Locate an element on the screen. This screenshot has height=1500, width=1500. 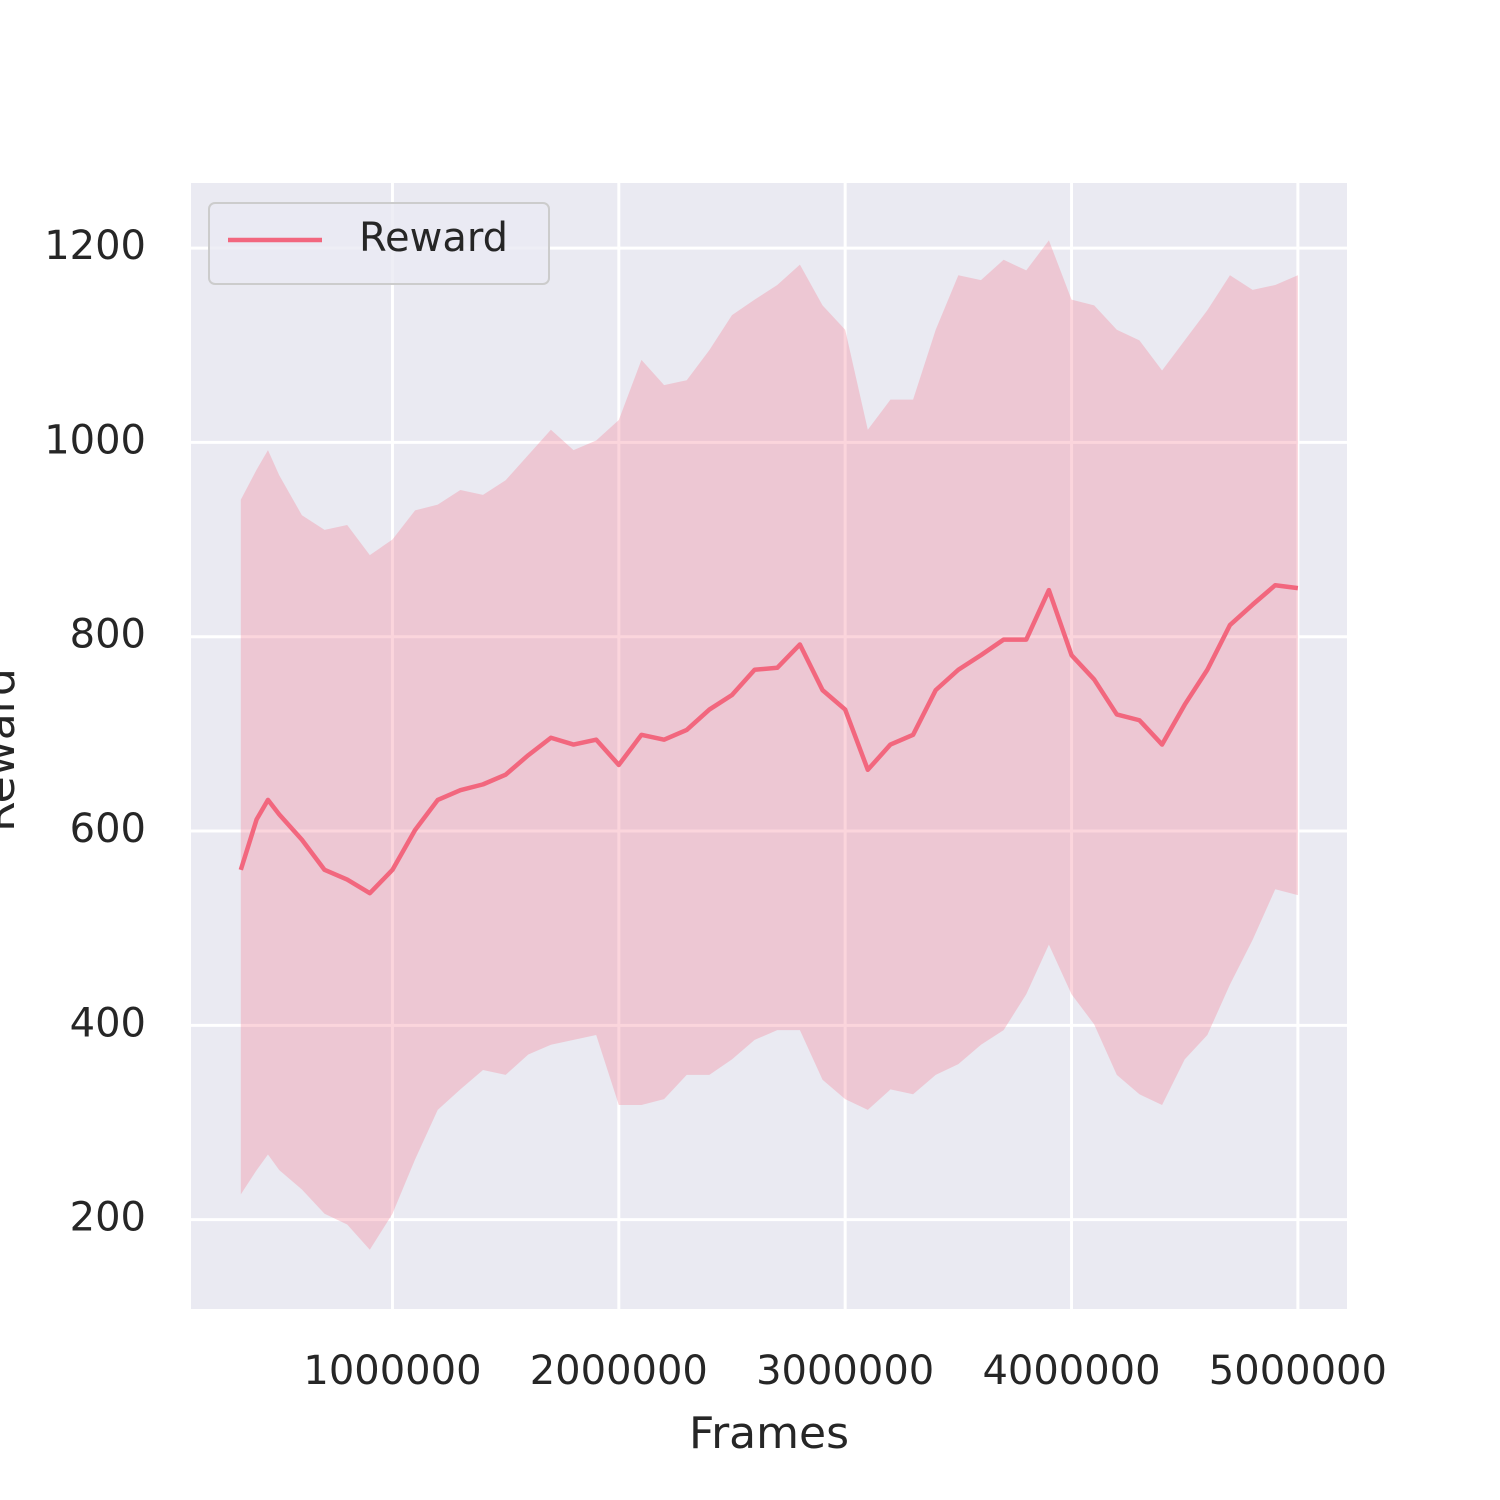
legend: Reward is located at coordinates (379, 243).